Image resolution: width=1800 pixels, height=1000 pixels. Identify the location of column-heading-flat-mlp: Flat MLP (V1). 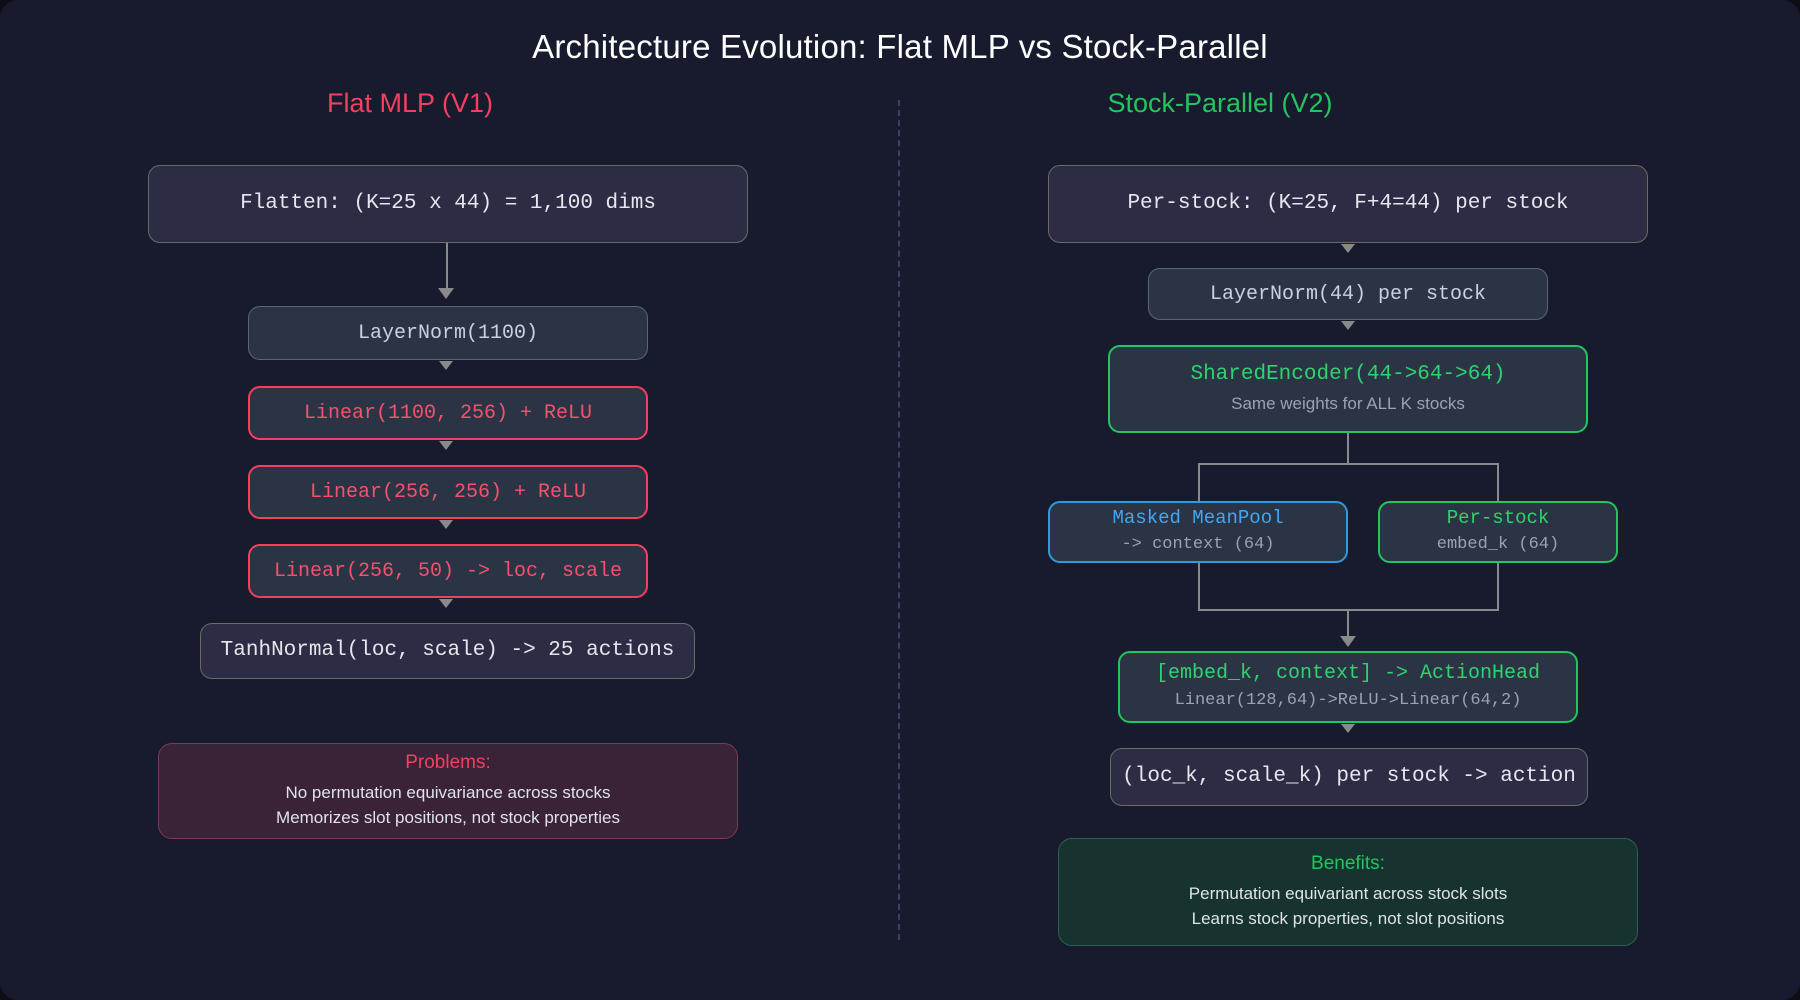
(410, 103).